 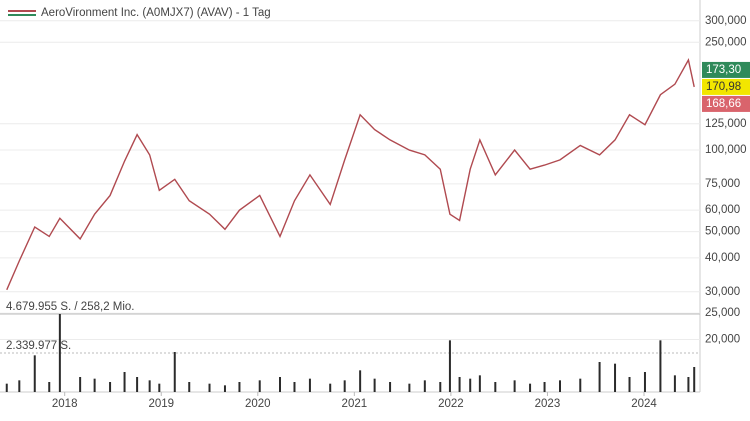 I want to click on volume-tick-label: 4.679.955 S. / 258,2 Mio., so click(x=70, y=307).